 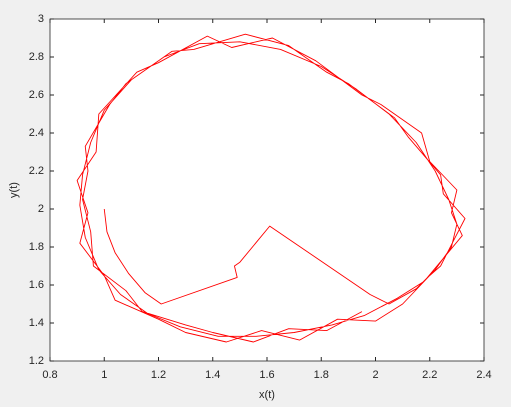 I want to click on x-tick-label: 1.8, so click(x=321, y=375).